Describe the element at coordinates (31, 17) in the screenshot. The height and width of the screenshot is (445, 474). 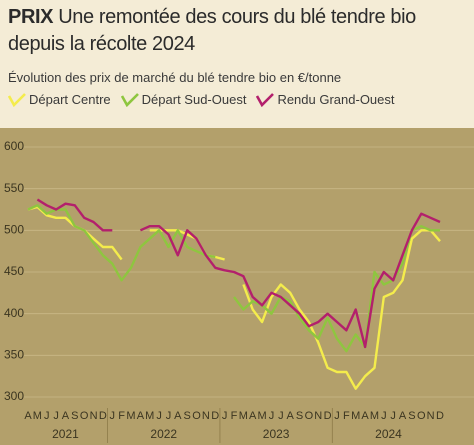
I see `label: PRIX` at that location.